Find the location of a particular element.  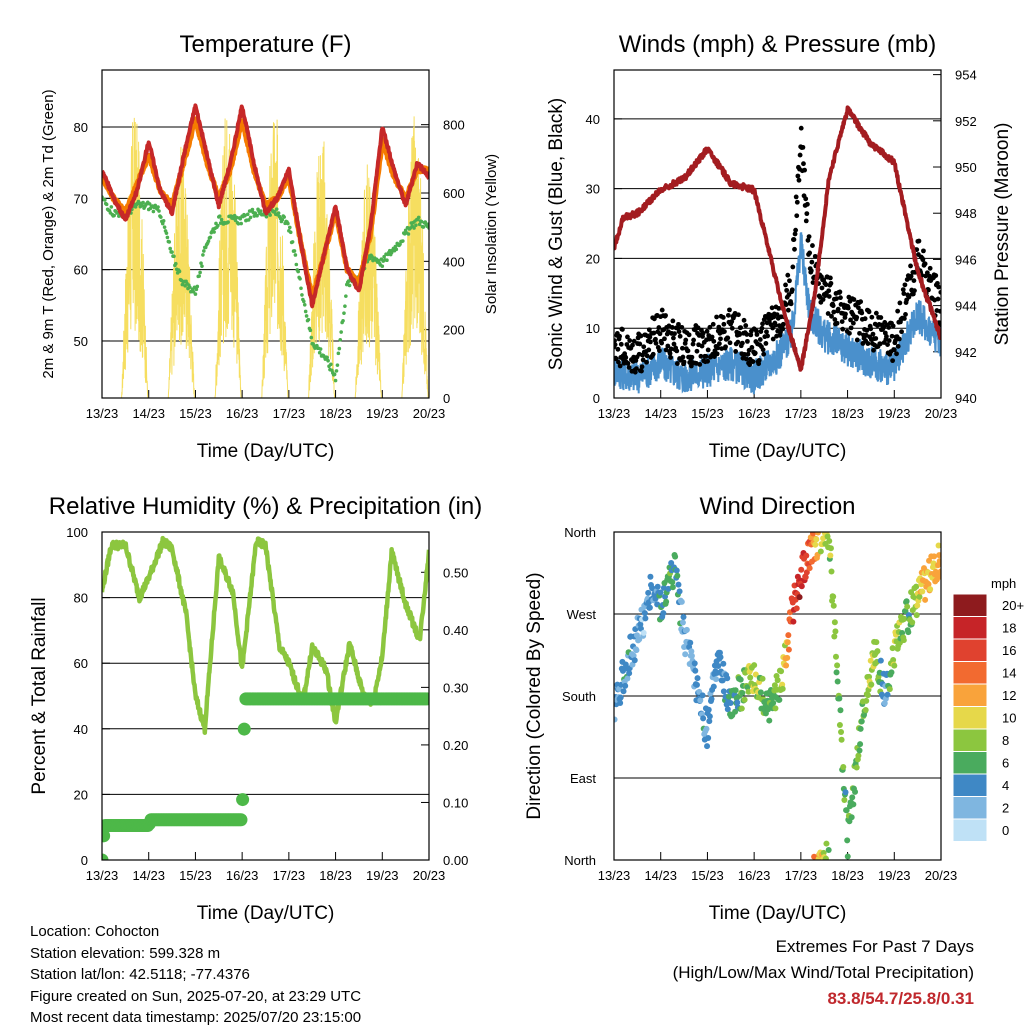

series-station-pressure is located at coordinates (777, 238).